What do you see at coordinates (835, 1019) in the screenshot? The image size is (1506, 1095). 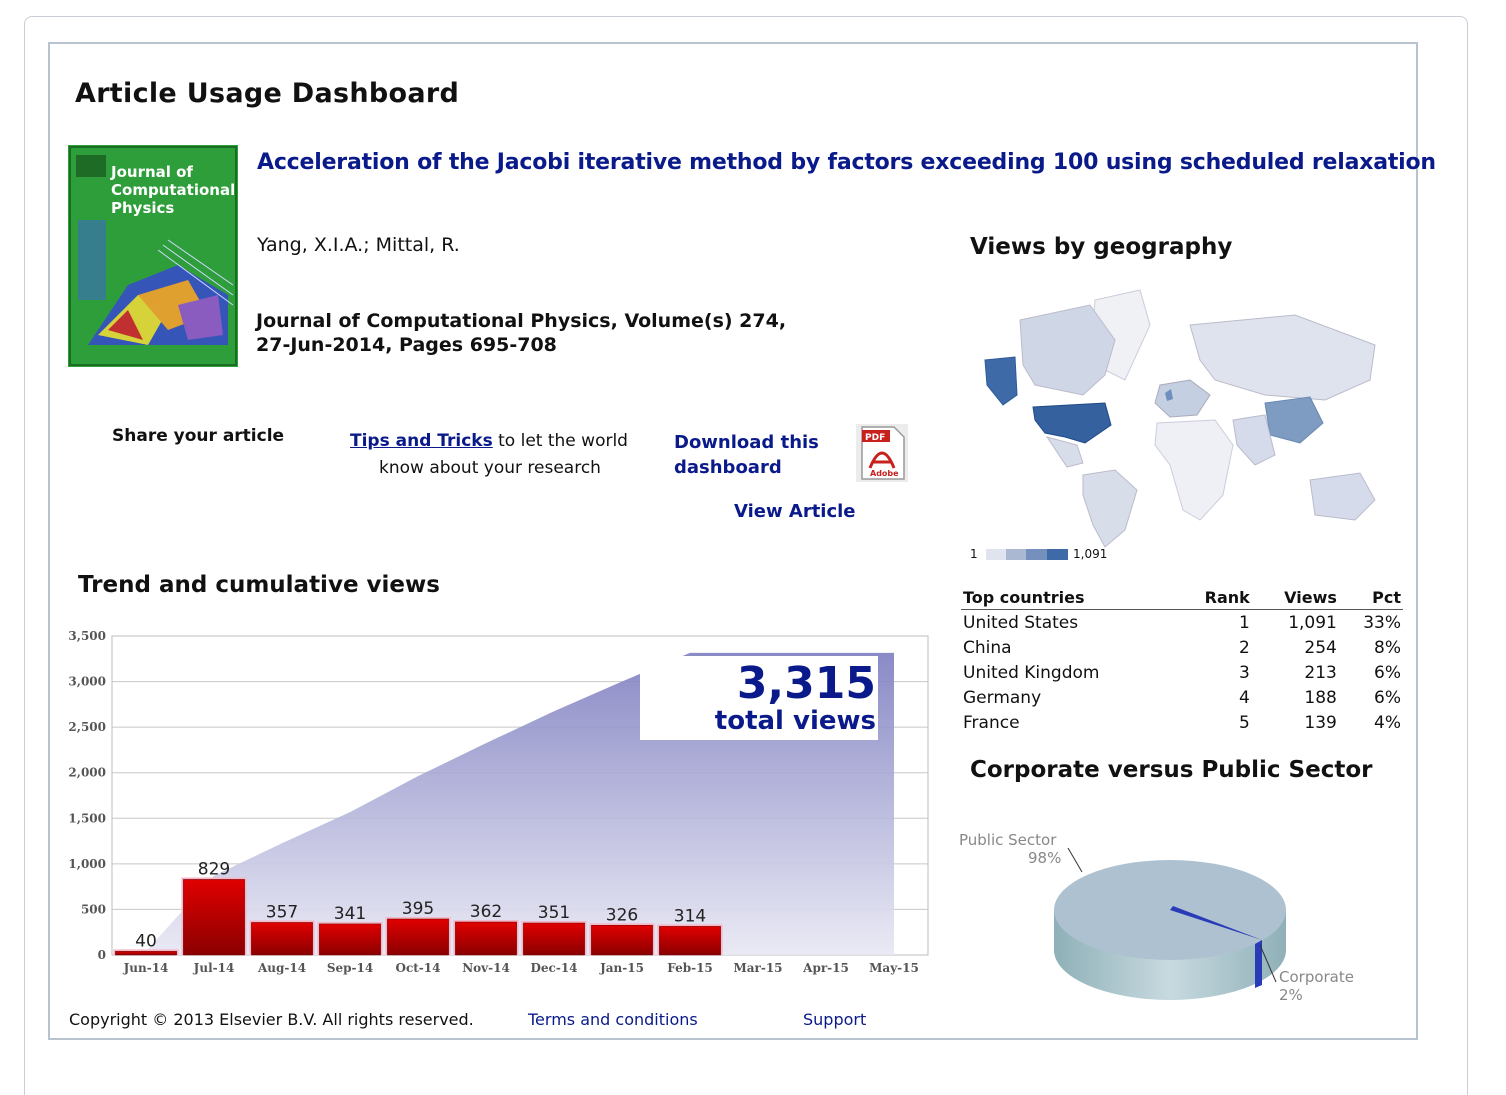 I see `support-link: Support` at bounding box center [835, 1019].